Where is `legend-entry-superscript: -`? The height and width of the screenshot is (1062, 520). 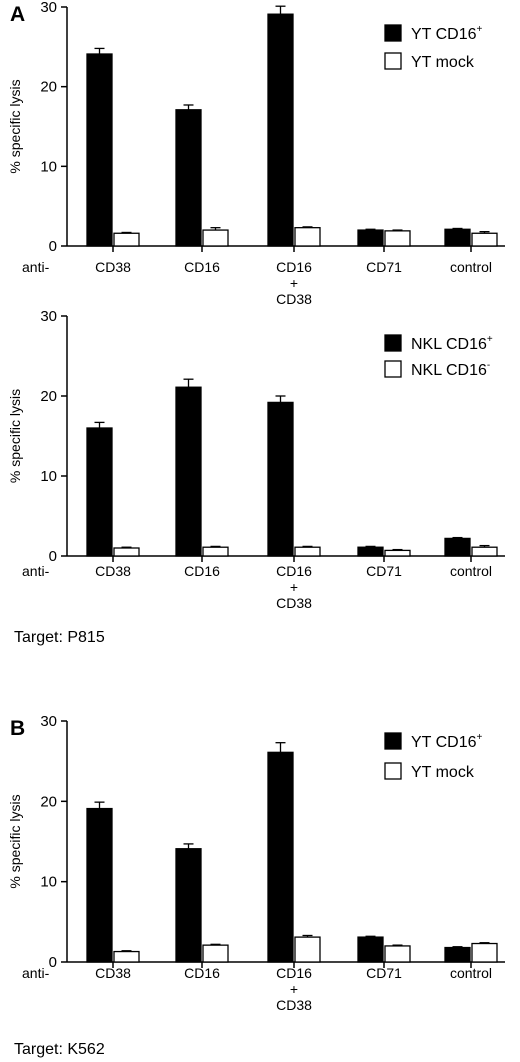
legend-entry-superscript: - is located at coordinates (488, 365).